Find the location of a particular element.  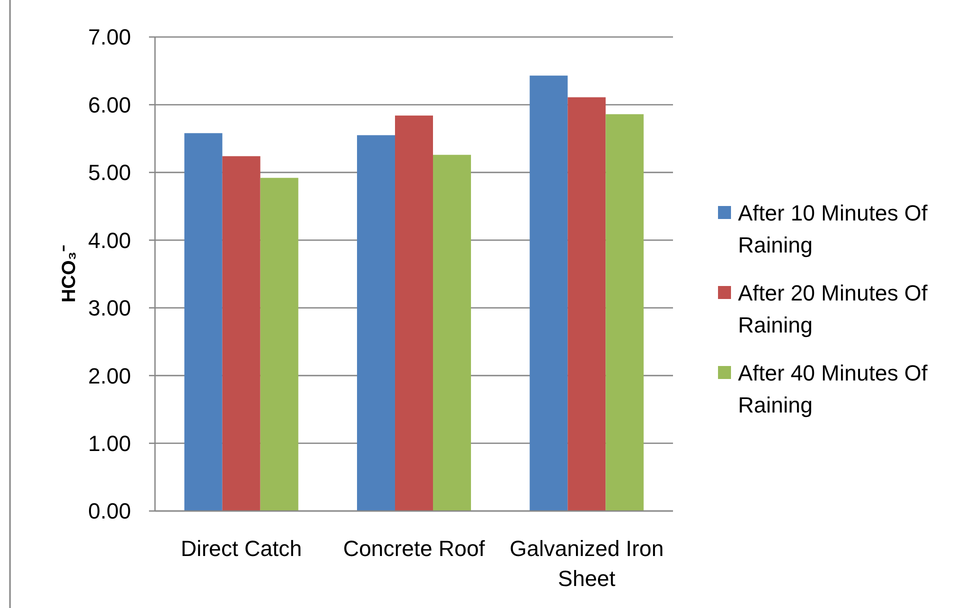

legend-label: After 20 Minutes Of Raining is located at coordinates (833, 309).